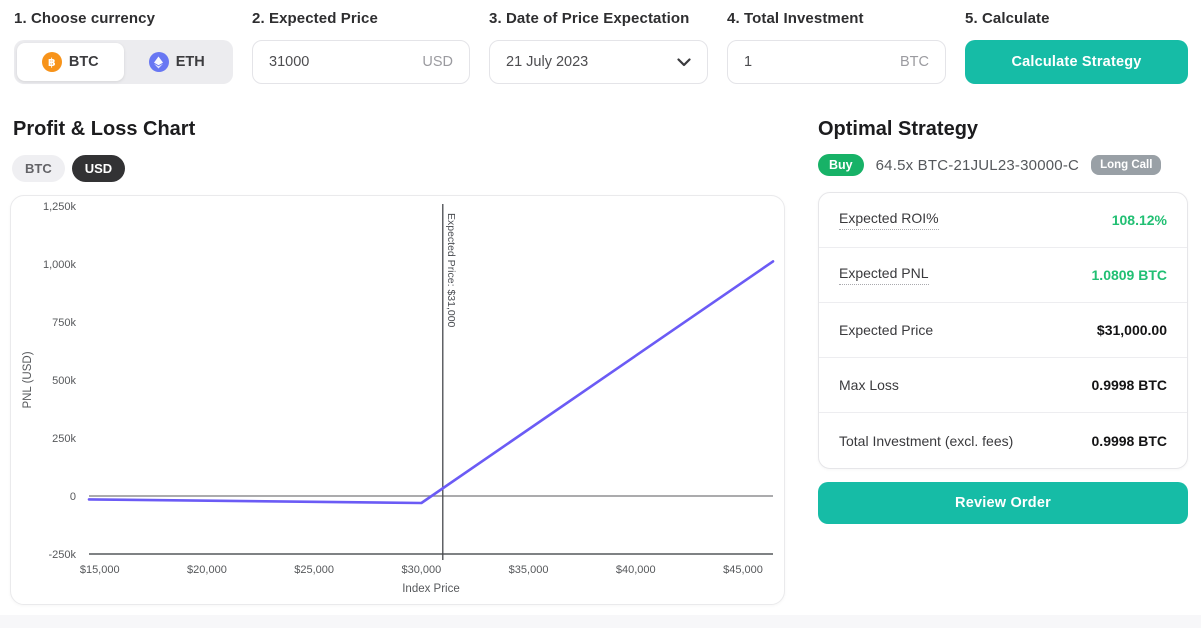  Describe the element at coordinates (1129, 440) in the screenshot. I see `total-investment-row-value: 0.9998 BTC` at that location.